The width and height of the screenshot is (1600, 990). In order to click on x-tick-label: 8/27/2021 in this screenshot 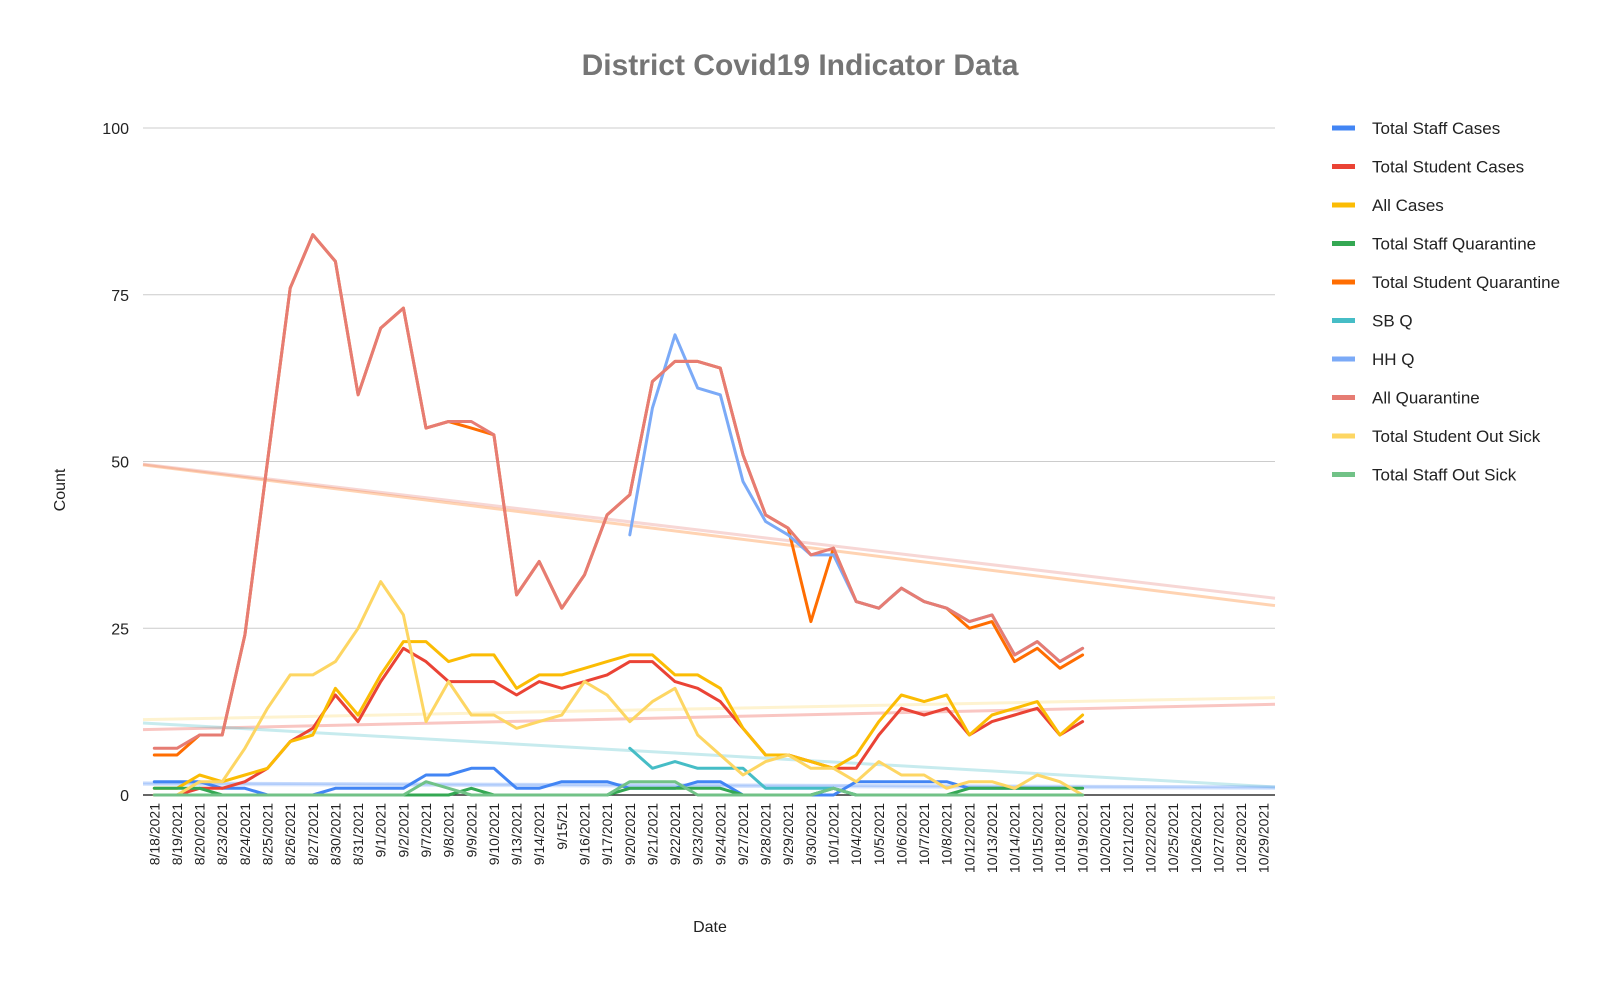, I will do `click(313, 834)`.